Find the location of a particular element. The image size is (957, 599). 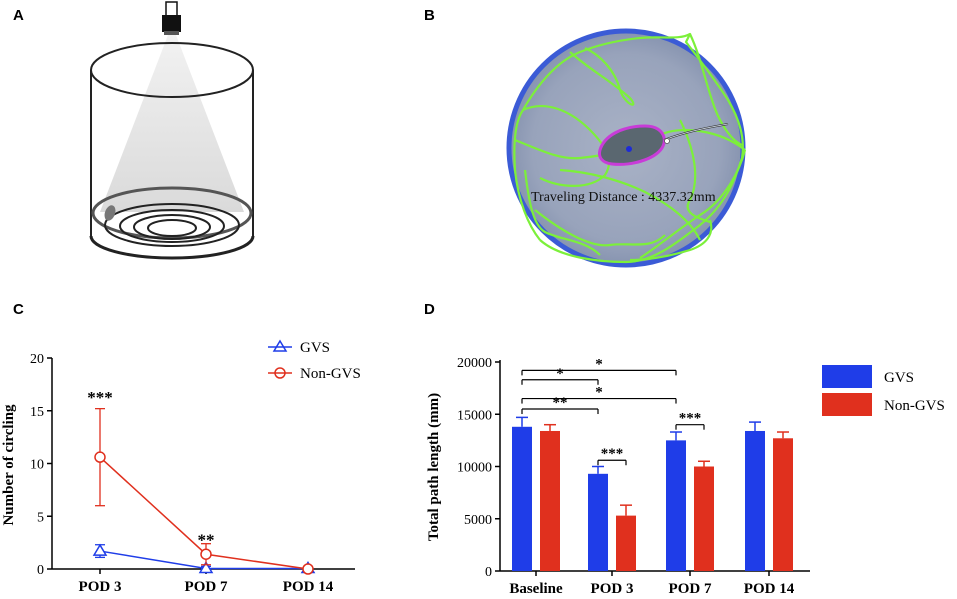

panel-label-d: D is located at coordinates (429, 309).